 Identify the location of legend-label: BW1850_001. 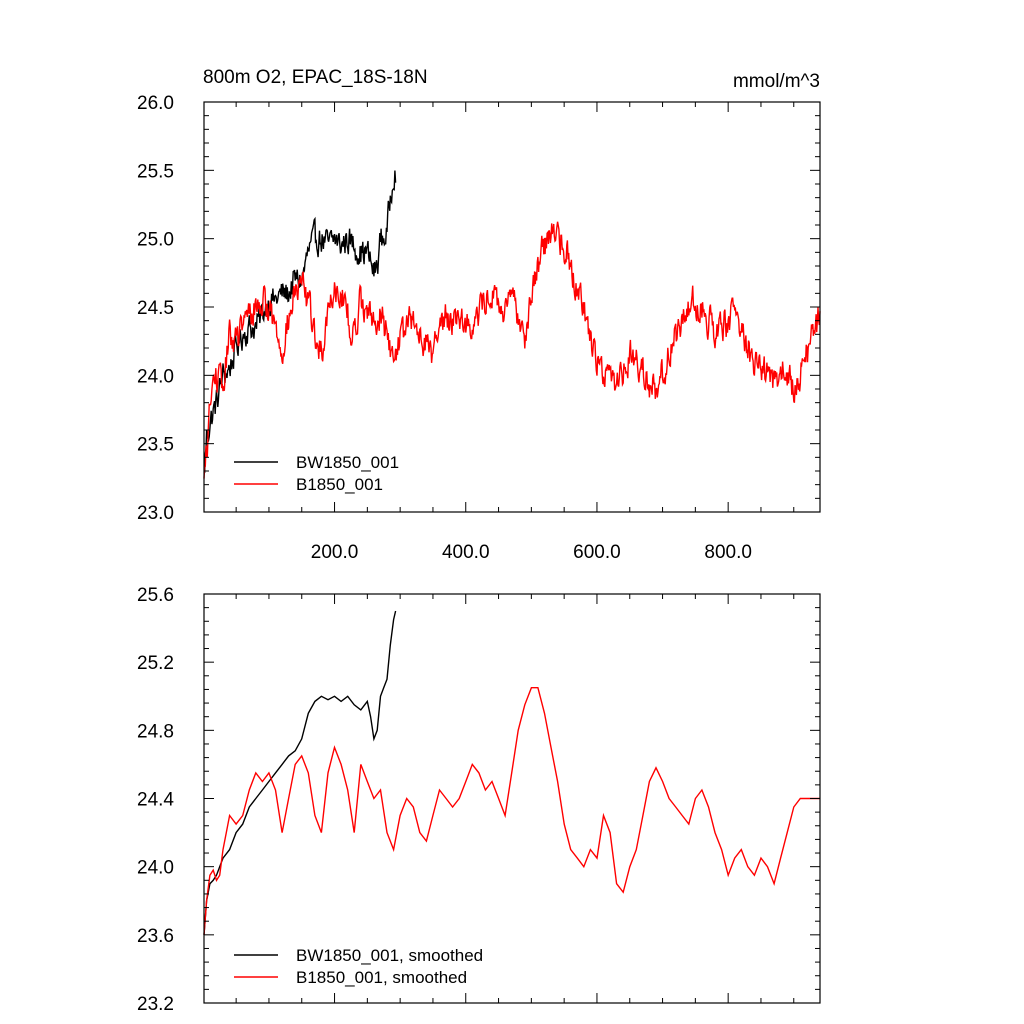
(347, 462).